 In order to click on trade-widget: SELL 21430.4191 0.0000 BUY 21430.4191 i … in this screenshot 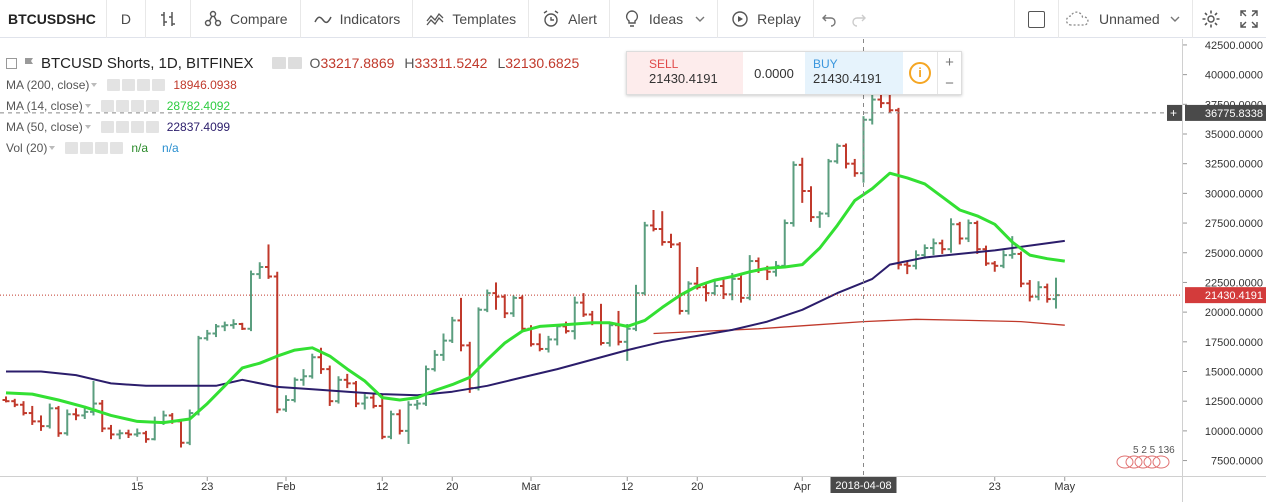, I will do `click(794, 73)`.